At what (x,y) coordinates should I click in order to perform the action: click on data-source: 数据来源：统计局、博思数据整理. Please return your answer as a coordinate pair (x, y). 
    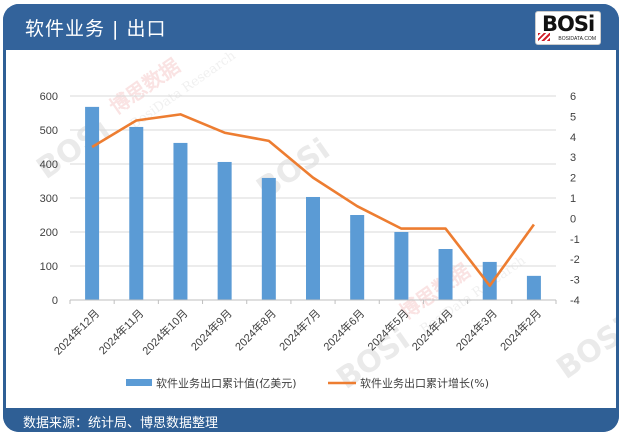
    Looking at the image, I should click on (121, 423).